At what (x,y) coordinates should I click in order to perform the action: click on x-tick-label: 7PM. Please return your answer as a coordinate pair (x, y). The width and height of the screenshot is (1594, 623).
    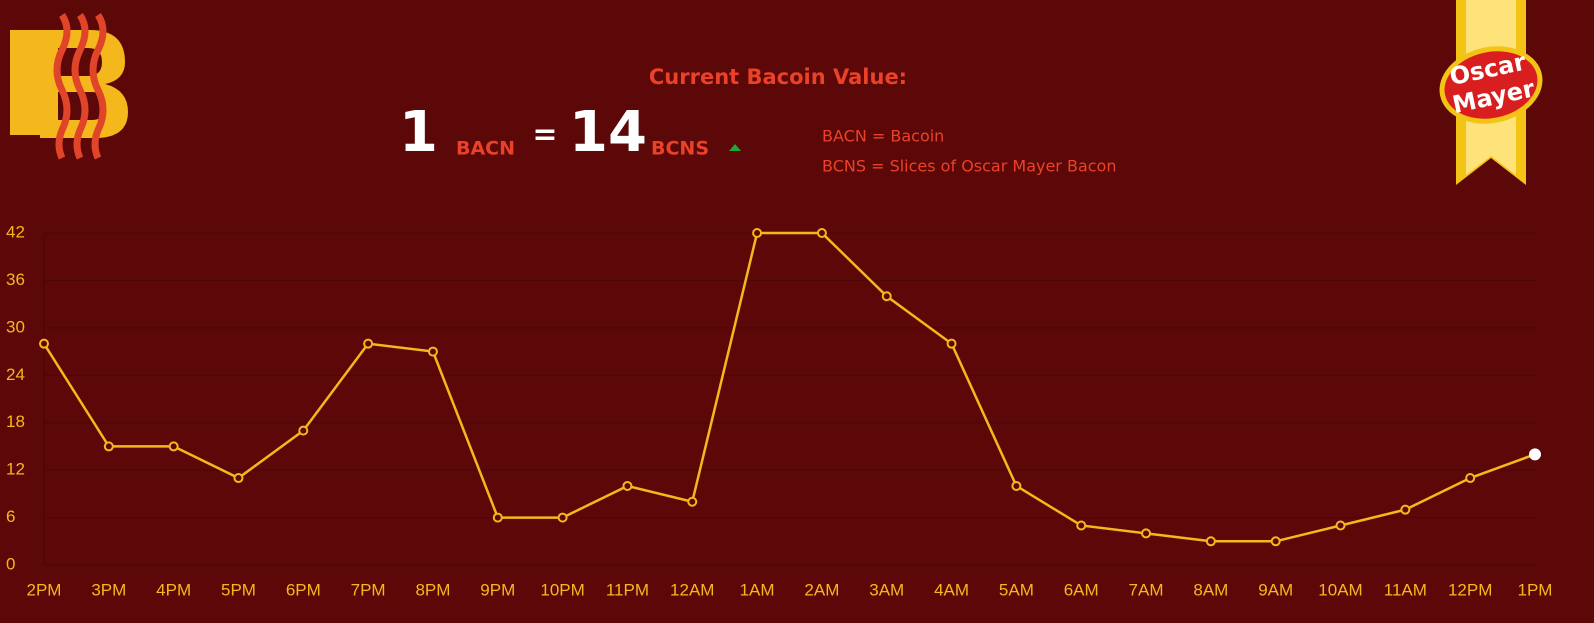
    Looking at the image, I should click on (368, 589).